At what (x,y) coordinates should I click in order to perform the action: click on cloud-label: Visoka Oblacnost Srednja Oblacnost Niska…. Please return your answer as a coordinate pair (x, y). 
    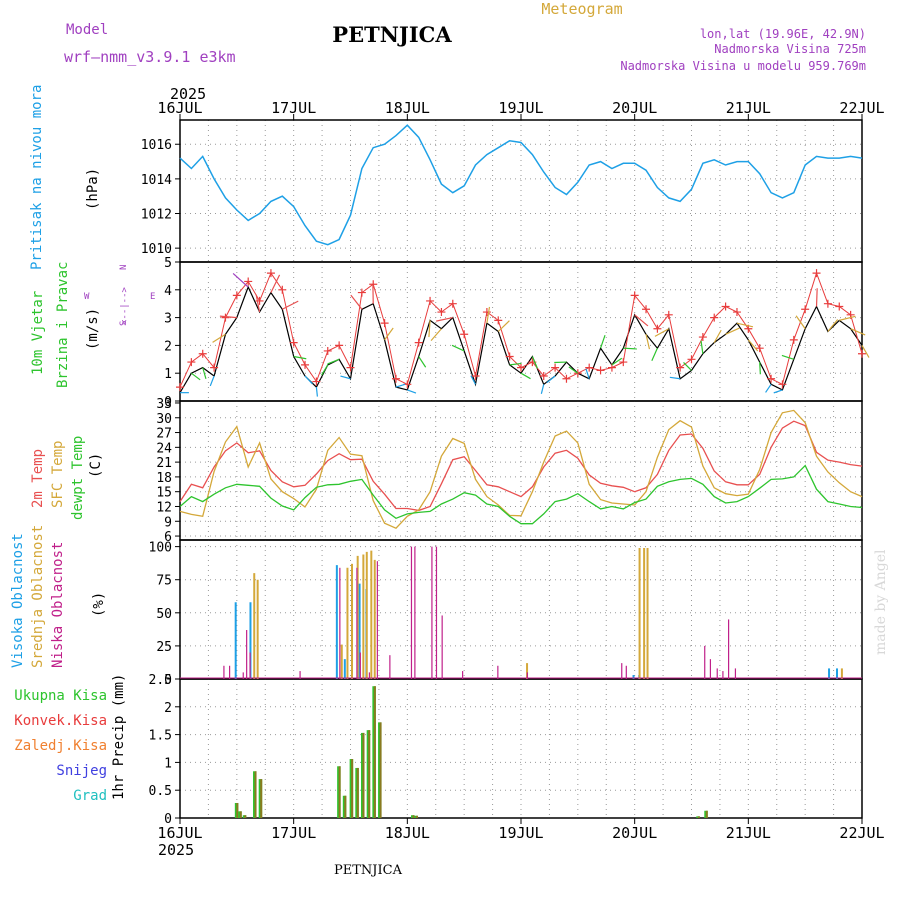
    Looking at the image, I should click on (58, 596).